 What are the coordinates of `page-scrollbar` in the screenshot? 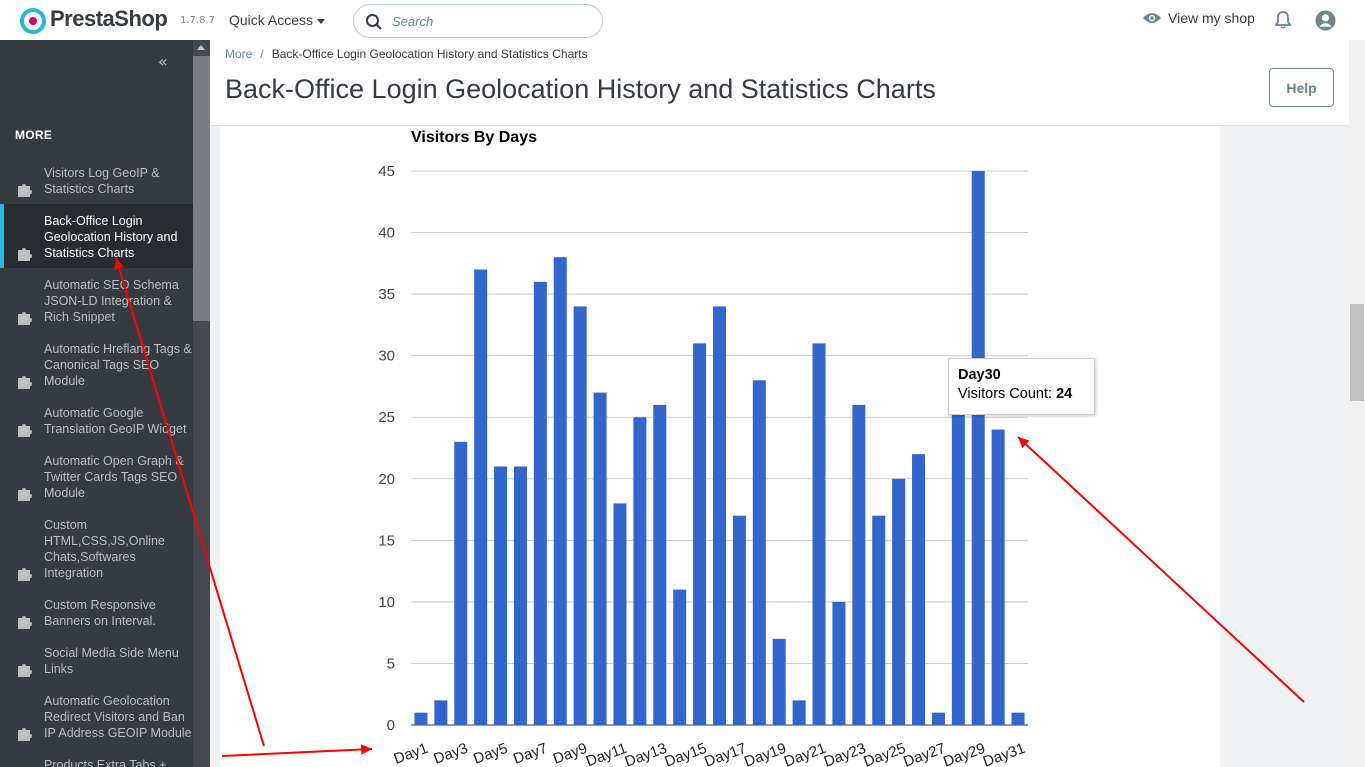 It's located at (1357, 403).